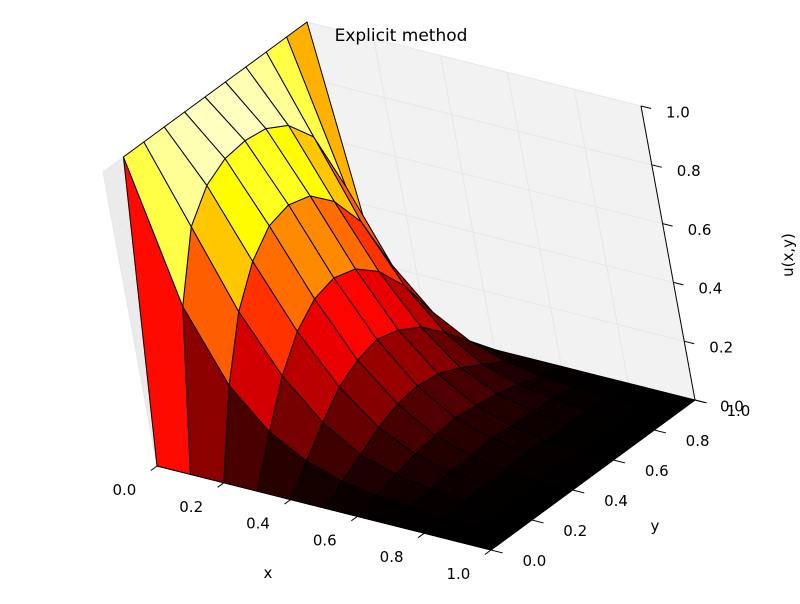 Image resolution: width=800 pixels, height=604 pixels. What do you see at coordinates (268, 573) in the screenshot?
I see `x-axis-label: x` at bounding box center [268, 573].